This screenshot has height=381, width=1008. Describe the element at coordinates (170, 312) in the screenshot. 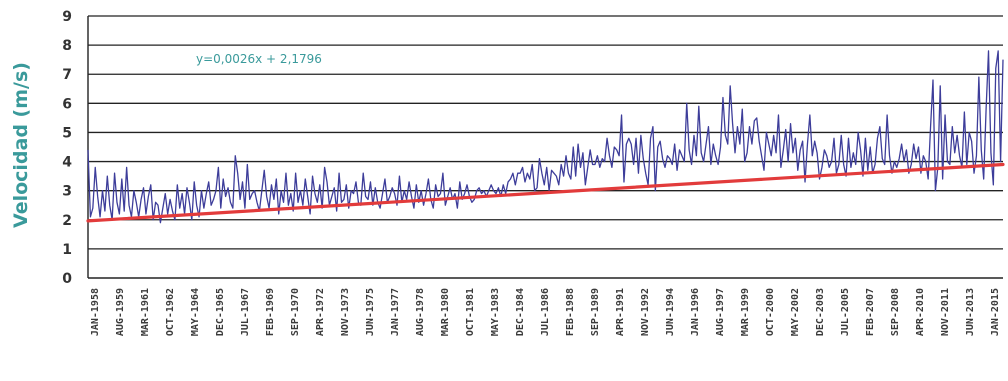

I see `x-tick-label: OCT-1962` at that location.